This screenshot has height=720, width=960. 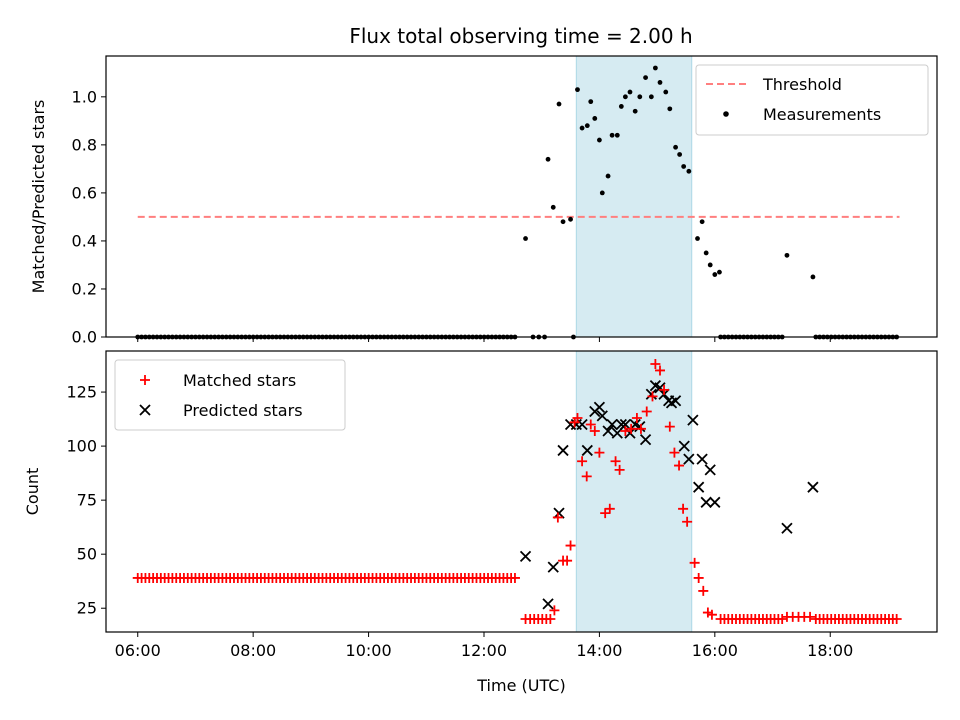 I want to click on plus-marker, so click(x=145, y=380).